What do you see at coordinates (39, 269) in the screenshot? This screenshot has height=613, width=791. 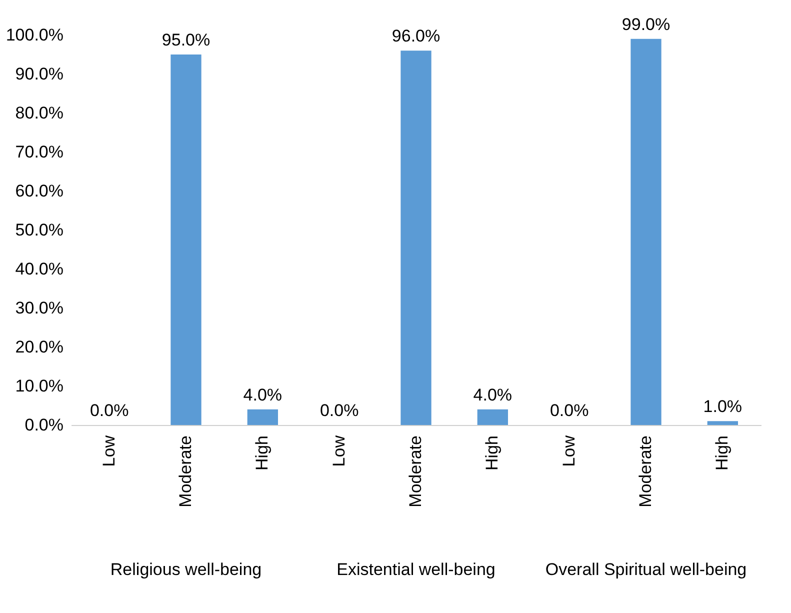 I see `y-tick-label: 40.0%` at bounding box center [39, 269].